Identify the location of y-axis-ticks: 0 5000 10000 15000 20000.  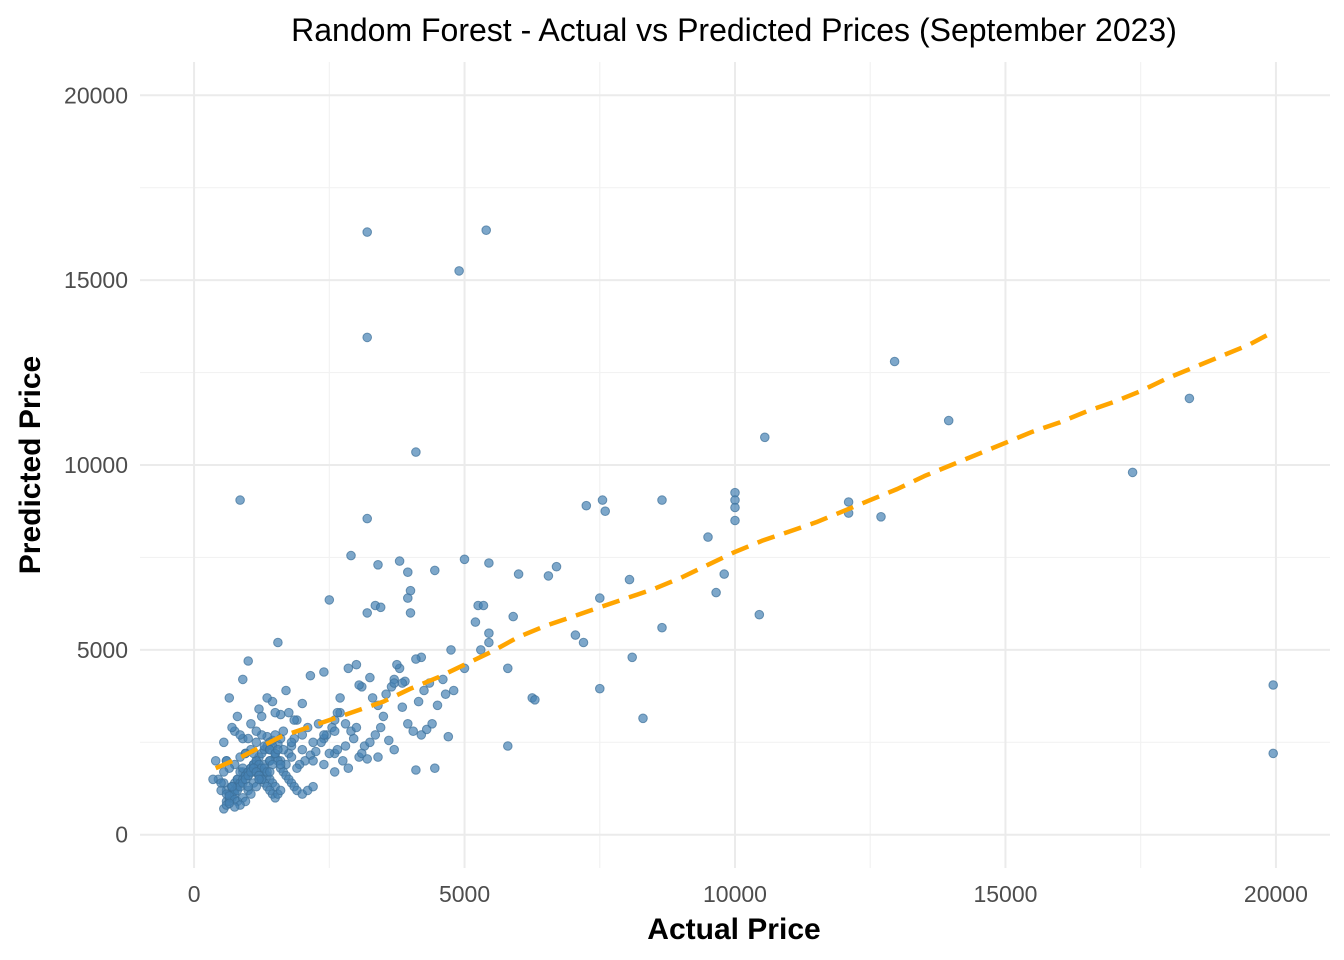
(96, 464).